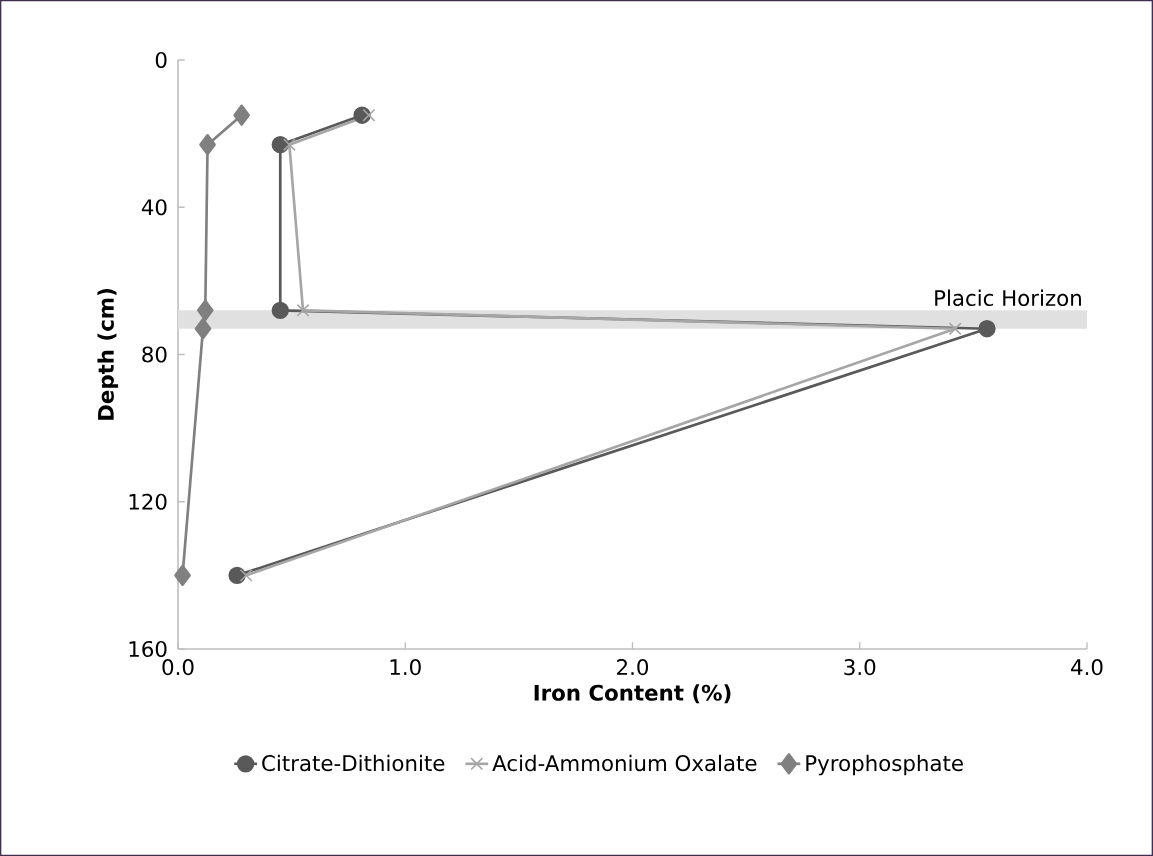  What do you see at coordinates (405, 667) in the screenshot?
I see `x-tick-label: 1.0` at bounding box center [405, 667].